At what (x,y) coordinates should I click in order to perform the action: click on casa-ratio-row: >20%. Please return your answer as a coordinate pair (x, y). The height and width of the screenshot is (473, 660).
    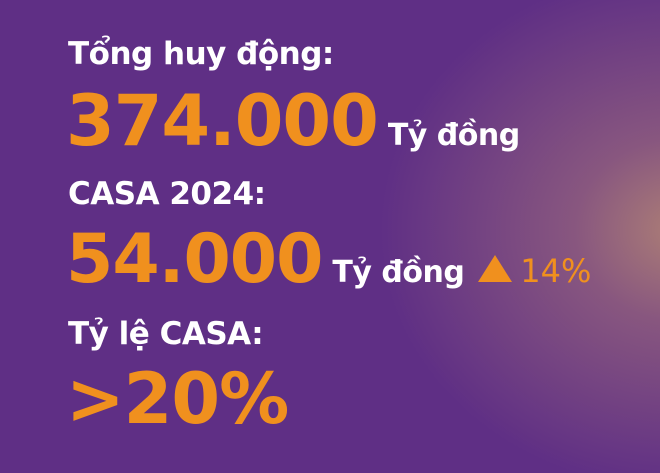
    Looking at the image, I should click on (177, 399).